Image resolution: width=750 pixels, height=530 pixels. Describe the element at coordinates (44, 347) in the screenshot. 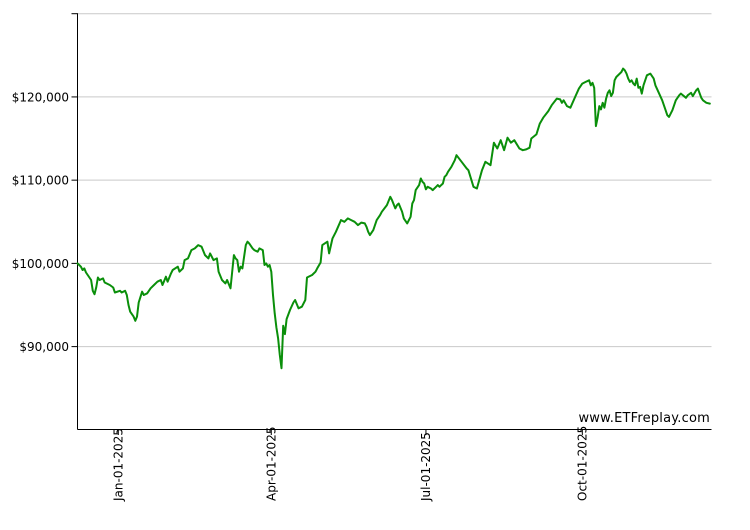

I see `y-tick-label: $90,000` at that location.